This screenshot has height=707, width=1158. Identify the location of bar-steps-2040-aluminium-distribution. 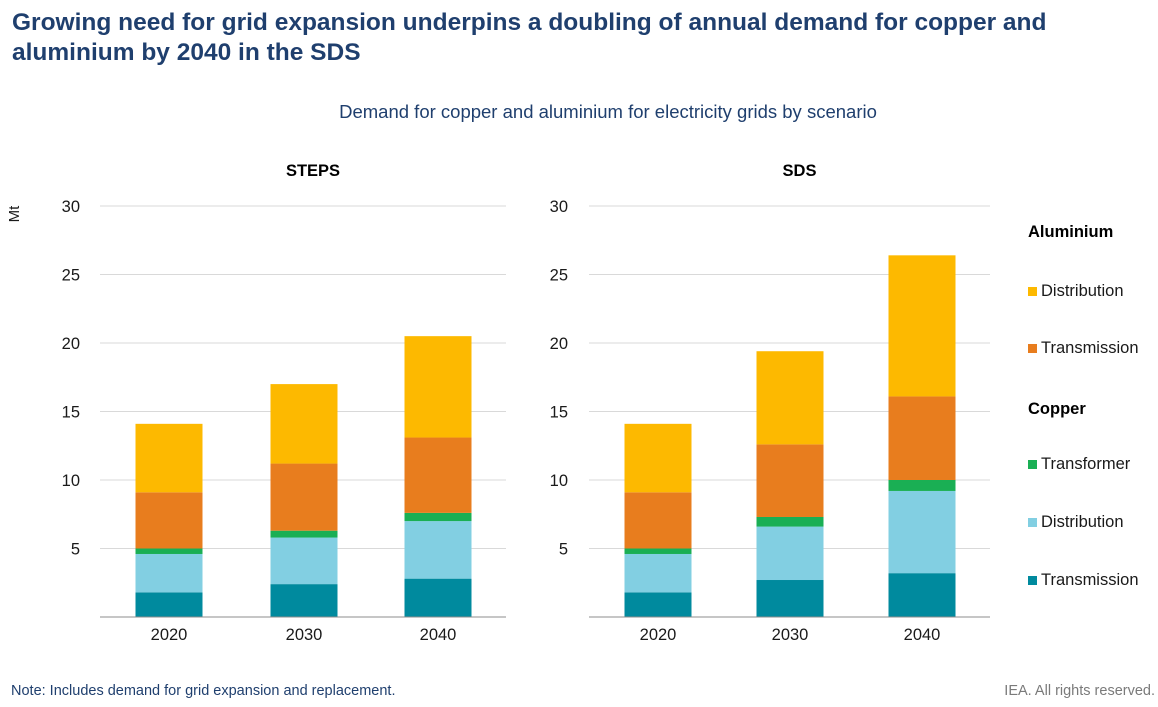
(438, 387).